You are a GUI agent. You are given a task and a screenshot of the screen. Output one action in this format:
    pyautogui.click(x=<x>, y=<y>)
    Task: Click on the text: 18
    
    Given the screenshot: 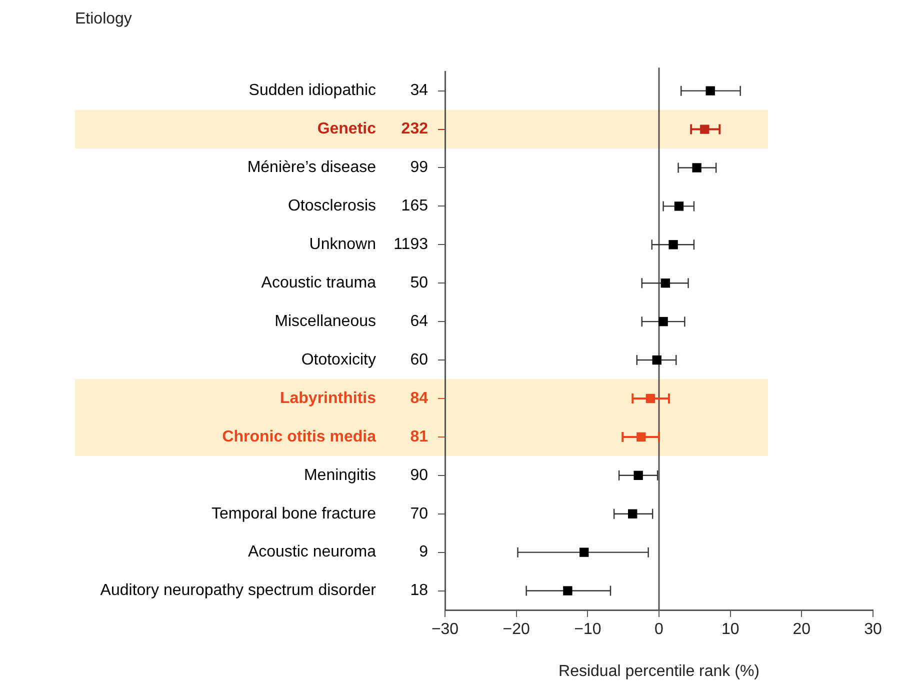 What is the action you would take?
    pyautogui.click(x=419, y=591)
    